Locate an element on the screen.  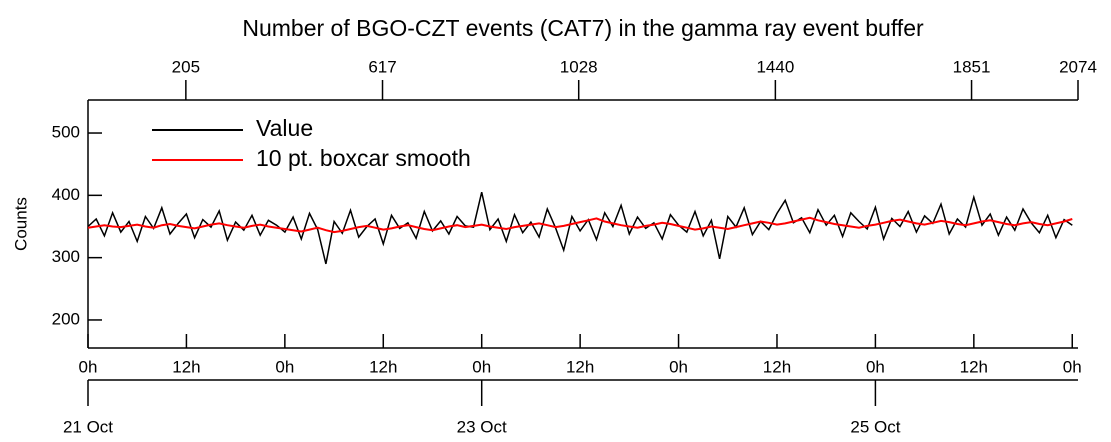
top-tick-label: 617 is located at coordinates (382, 66).